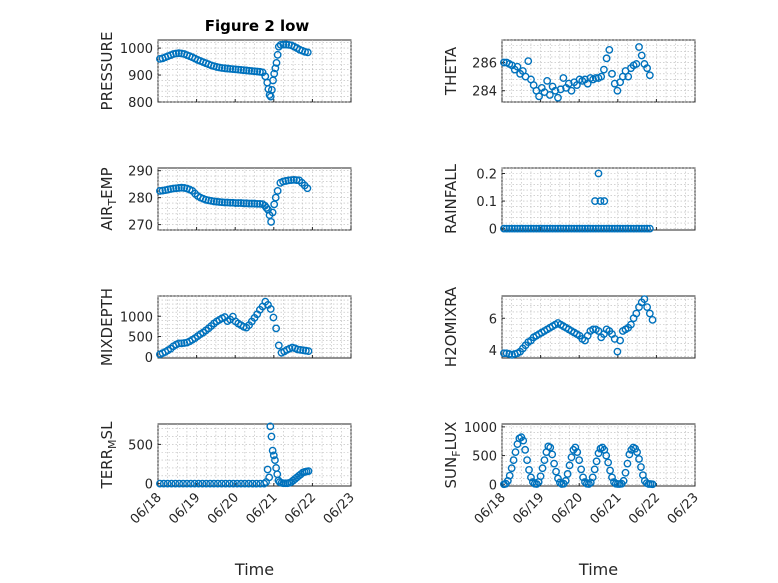  What do you see at coordinates (528, 508) in the screenshot?
I see `x-tick-label: 06/19` at bounding box center [528, 508].